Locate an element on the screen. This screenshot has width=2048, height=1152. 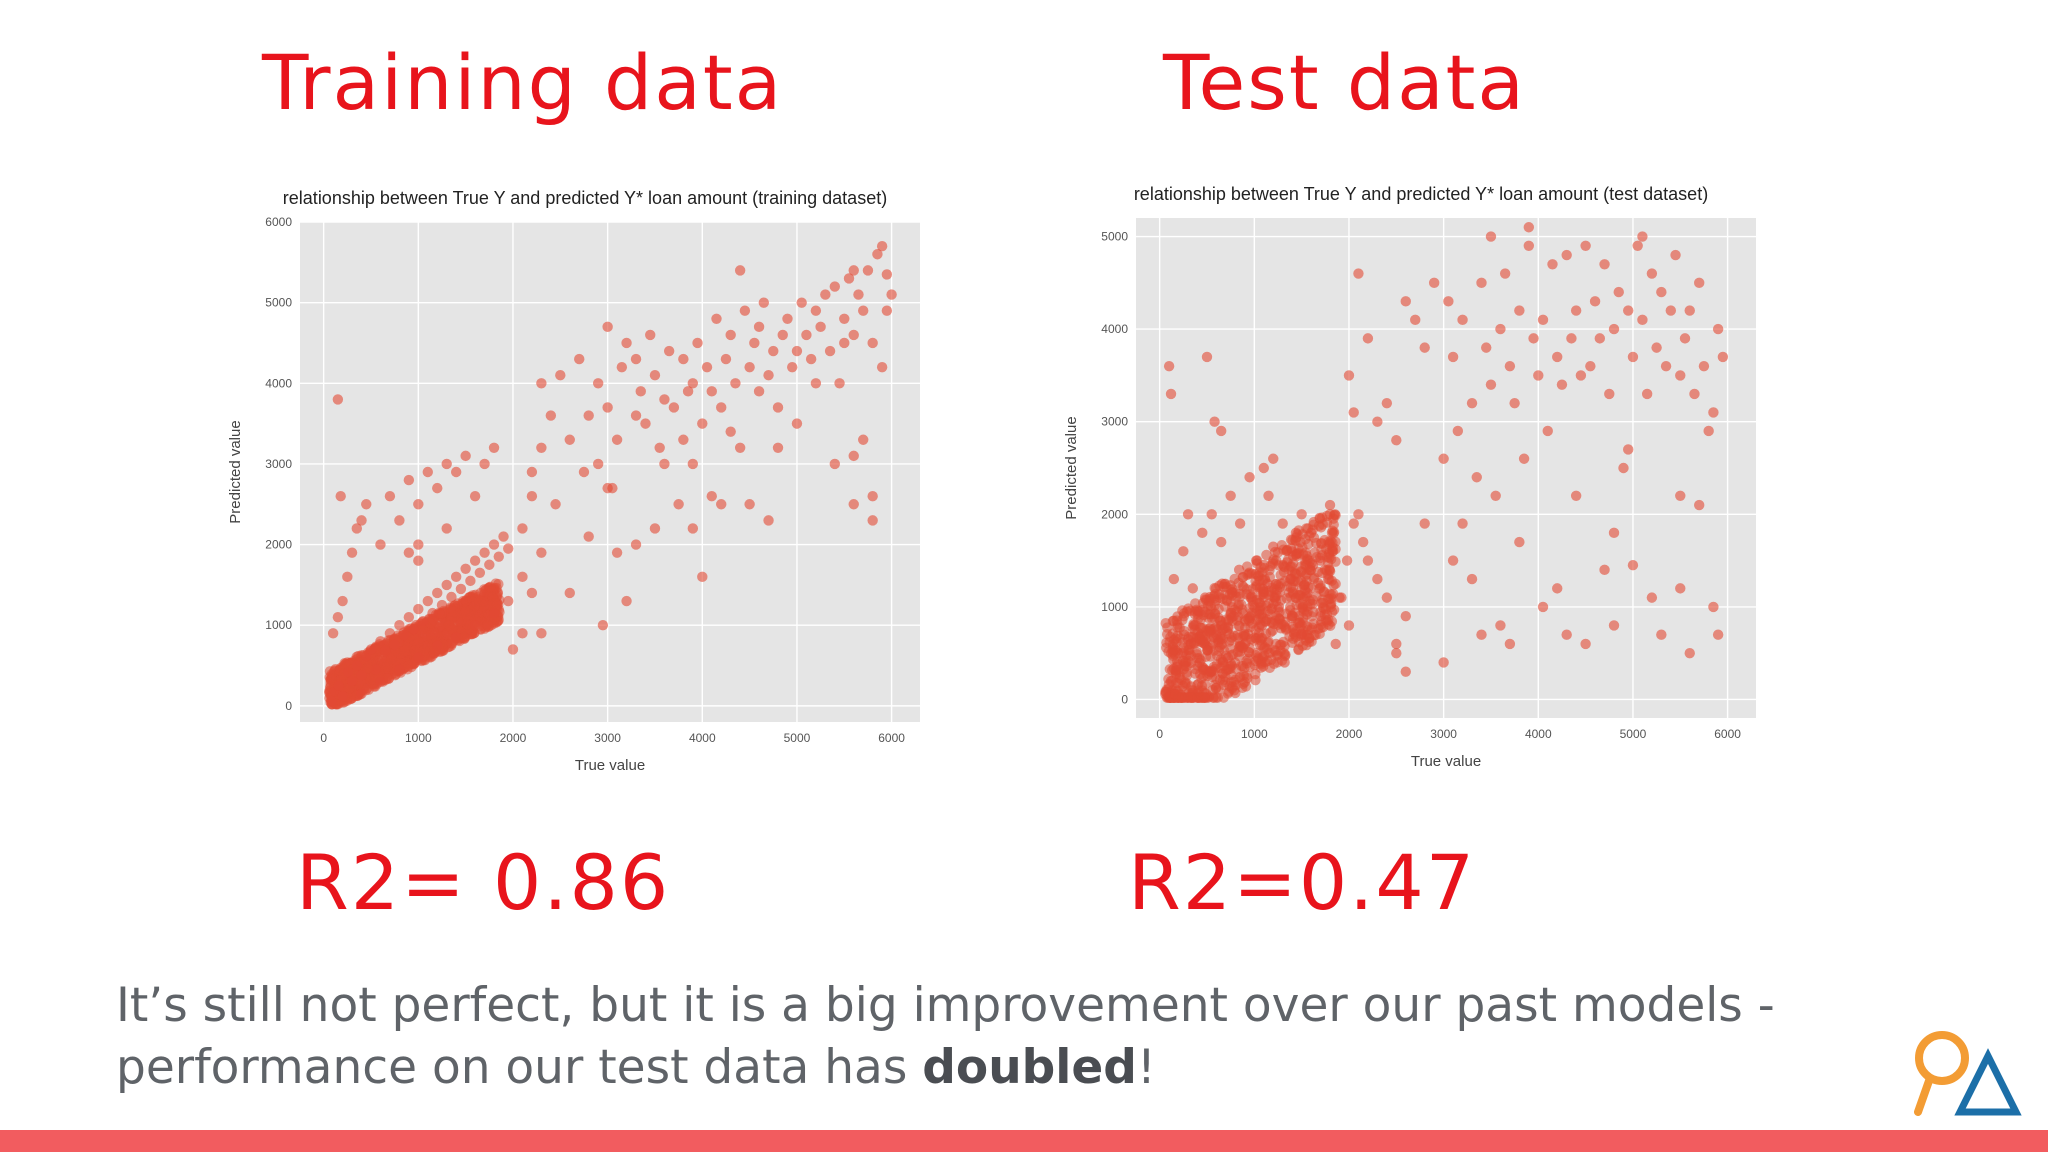
x-tick-label: 5000 is located at coordinates (797, 738).